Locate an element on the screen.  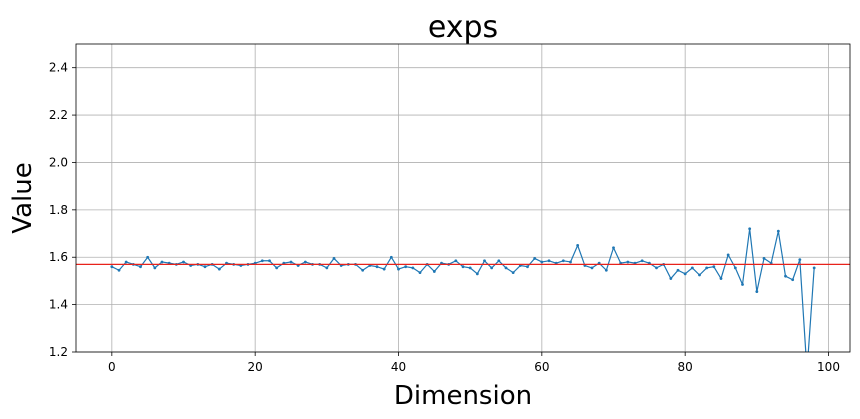
x-tick-label: 40 is located at coordinates (398, 367).